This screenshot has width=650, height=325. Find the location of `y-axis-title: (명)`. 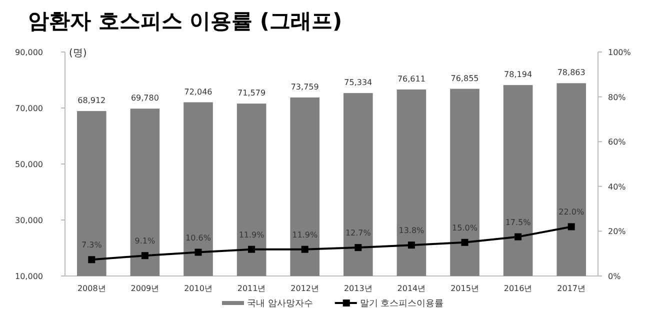

y-axis-title: (명) is located at coordinates (78, 53).